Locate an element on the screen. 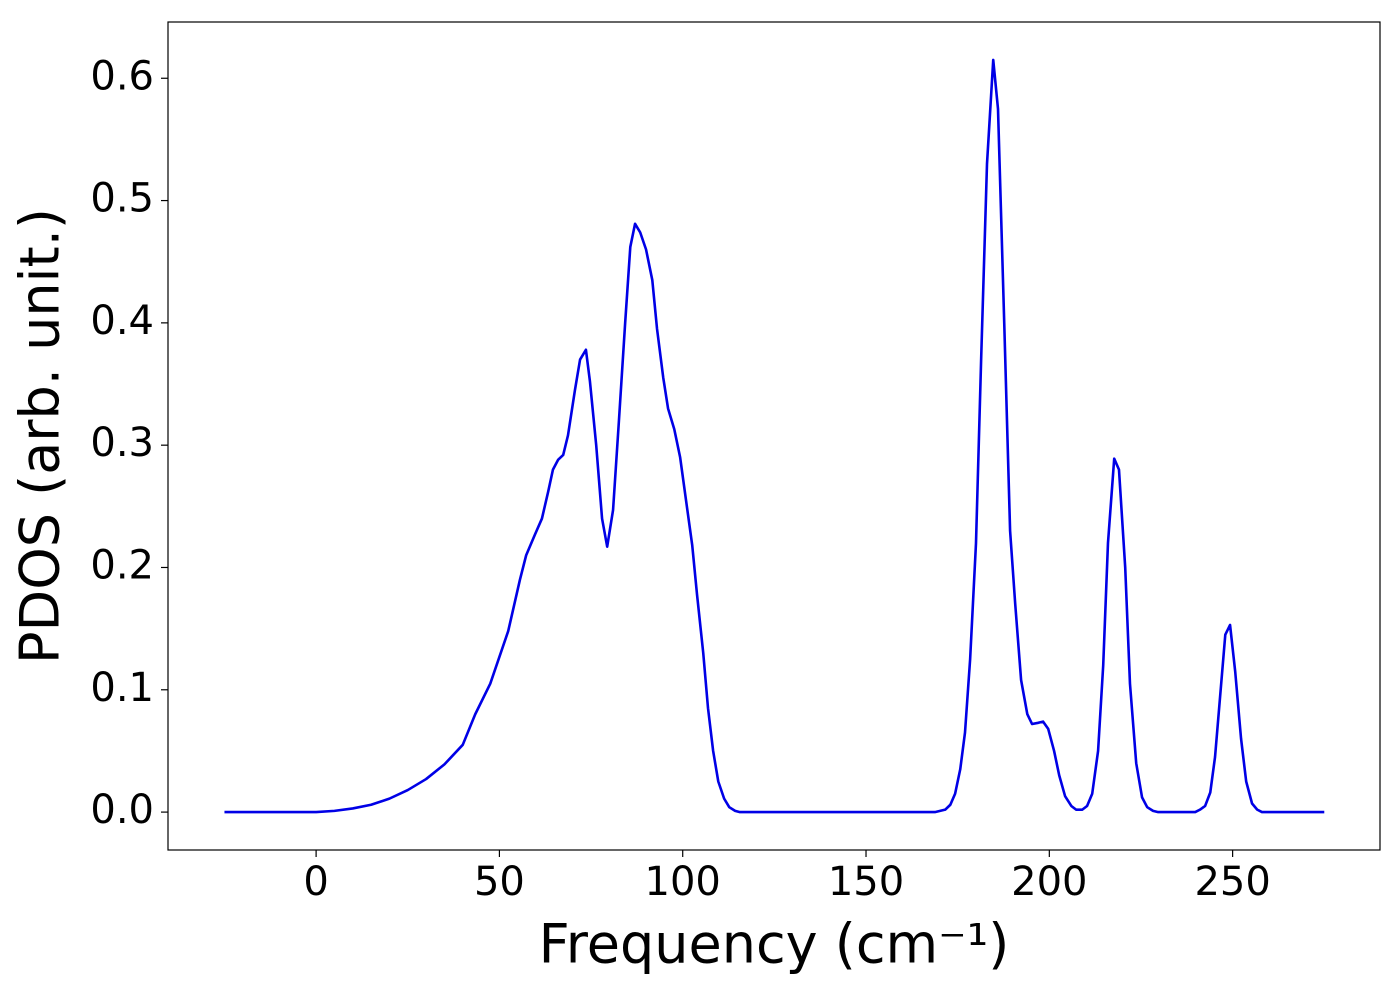 Image resolution: width=1400 pixels, height=1000 pixels. y-tick-label: 0.6 is located at coordinates (122, 76).